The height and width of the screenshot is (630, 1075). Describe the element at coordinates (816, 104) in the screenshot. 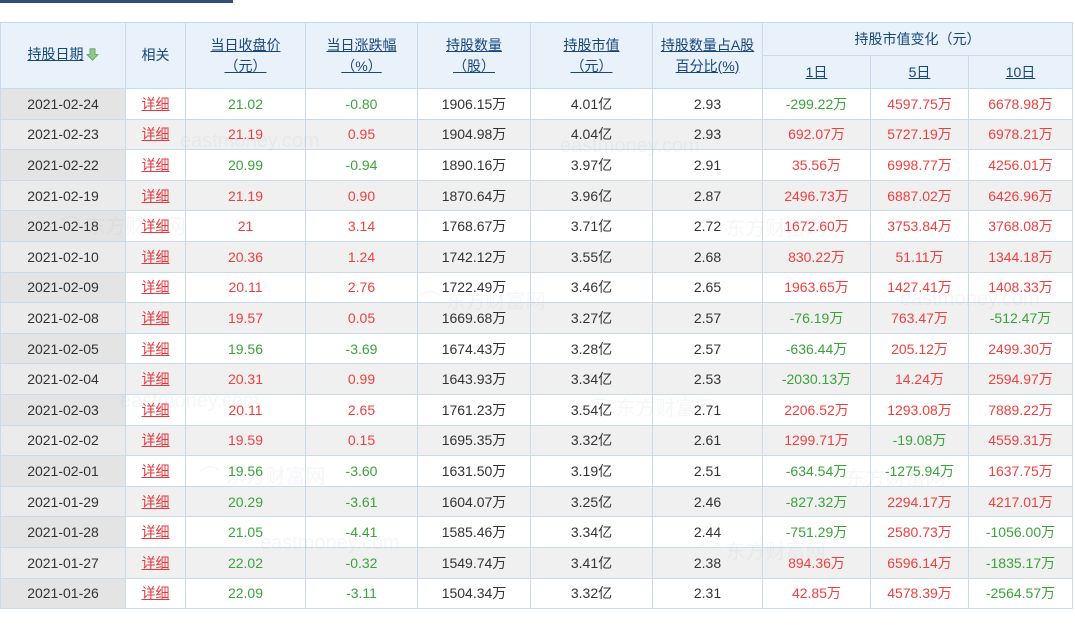

I see `value-change-1day-cell: -299.22万` at that location.